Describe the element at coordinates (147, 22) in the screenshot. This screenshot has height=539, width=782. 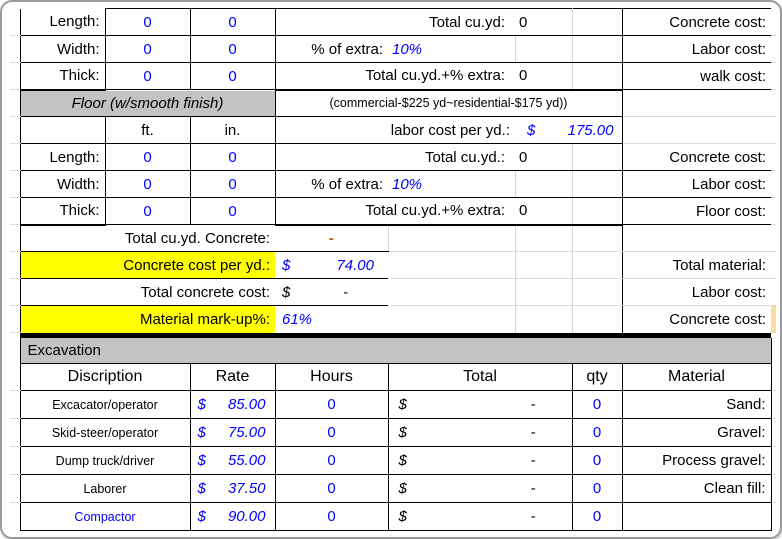
I see `walk-length-ft-input: 0` at that location.